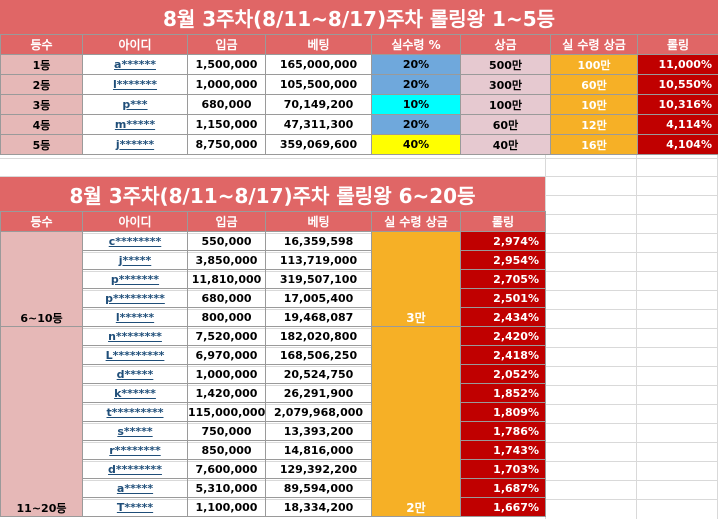 This screenshot has width=718, height=519. I want to click on rolling-cell: 10,550%, so click(677, 84).